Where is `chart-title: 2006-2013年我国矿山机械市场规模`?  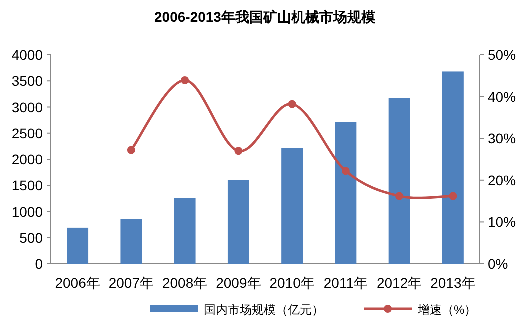
chart-title: 2006-2013年我国矿山机械市场规模 is located at coordinates (265, 17).